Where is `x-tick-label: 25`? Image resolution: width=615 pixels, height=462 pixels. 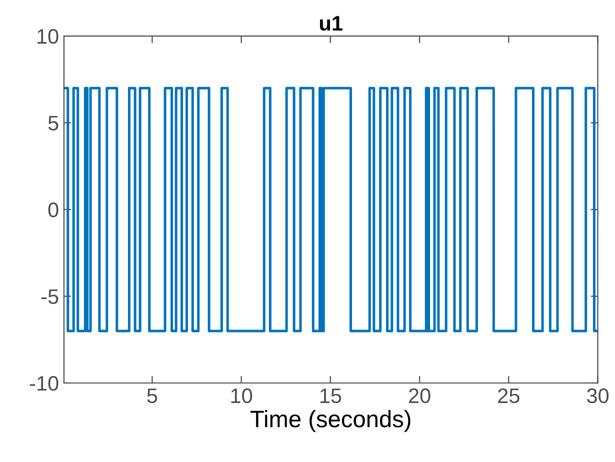
x-tick-label: 25 is located at coordinates (509, 396).